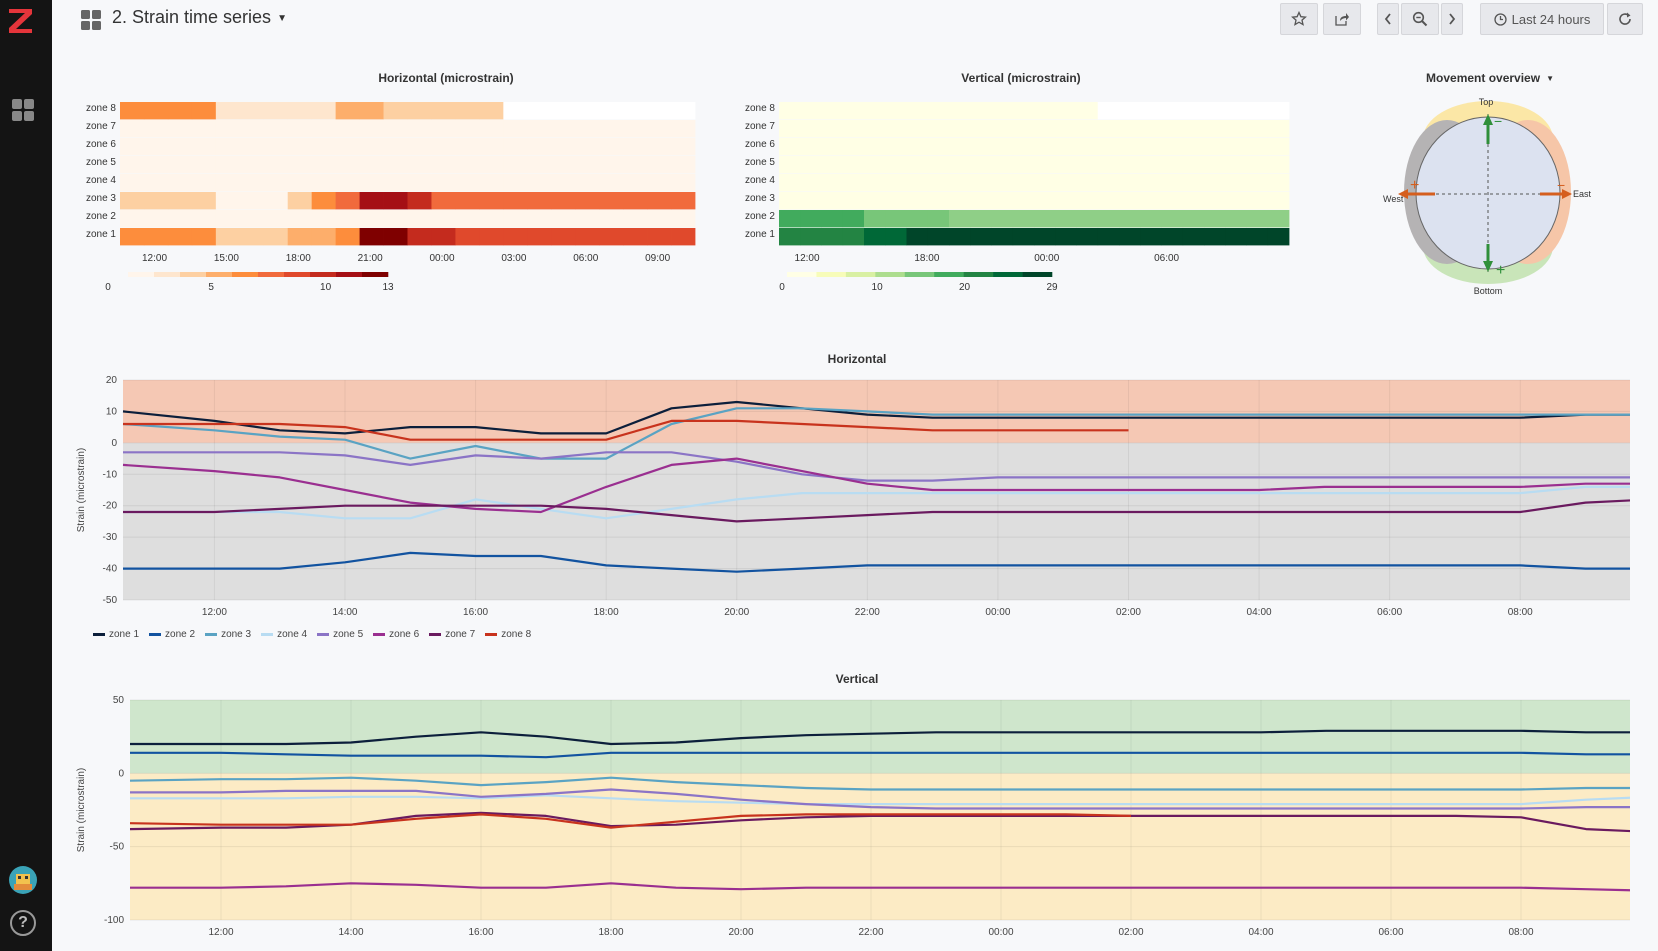  I want to click on top-arrow-head, so click(1488, 119).